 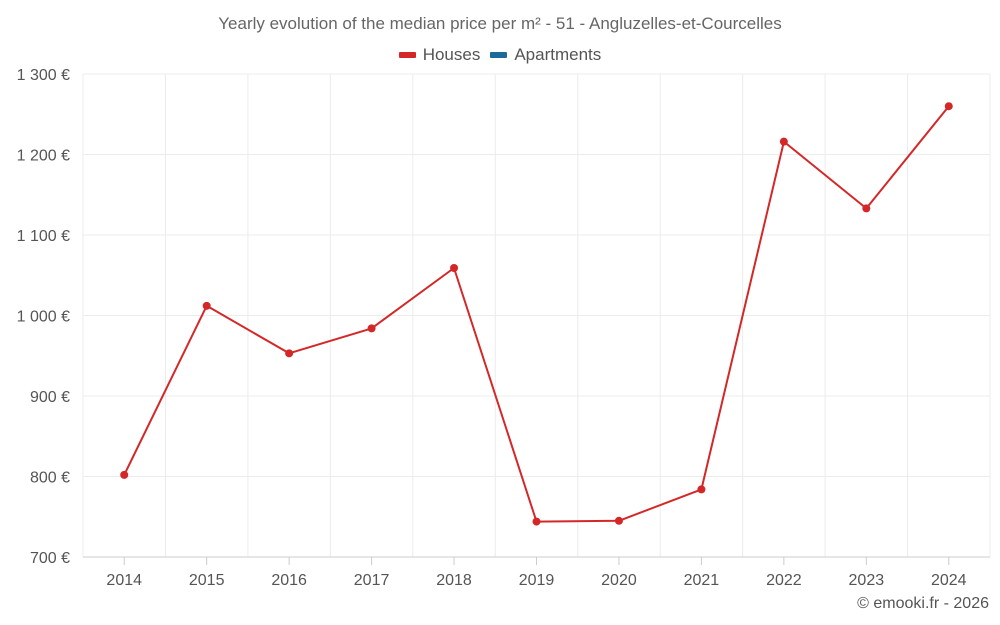 What do you see at coordinates (43, 236) in the screenshot?
I see `y-tick-label: 1 100 €` at bounding box center [43, 236].